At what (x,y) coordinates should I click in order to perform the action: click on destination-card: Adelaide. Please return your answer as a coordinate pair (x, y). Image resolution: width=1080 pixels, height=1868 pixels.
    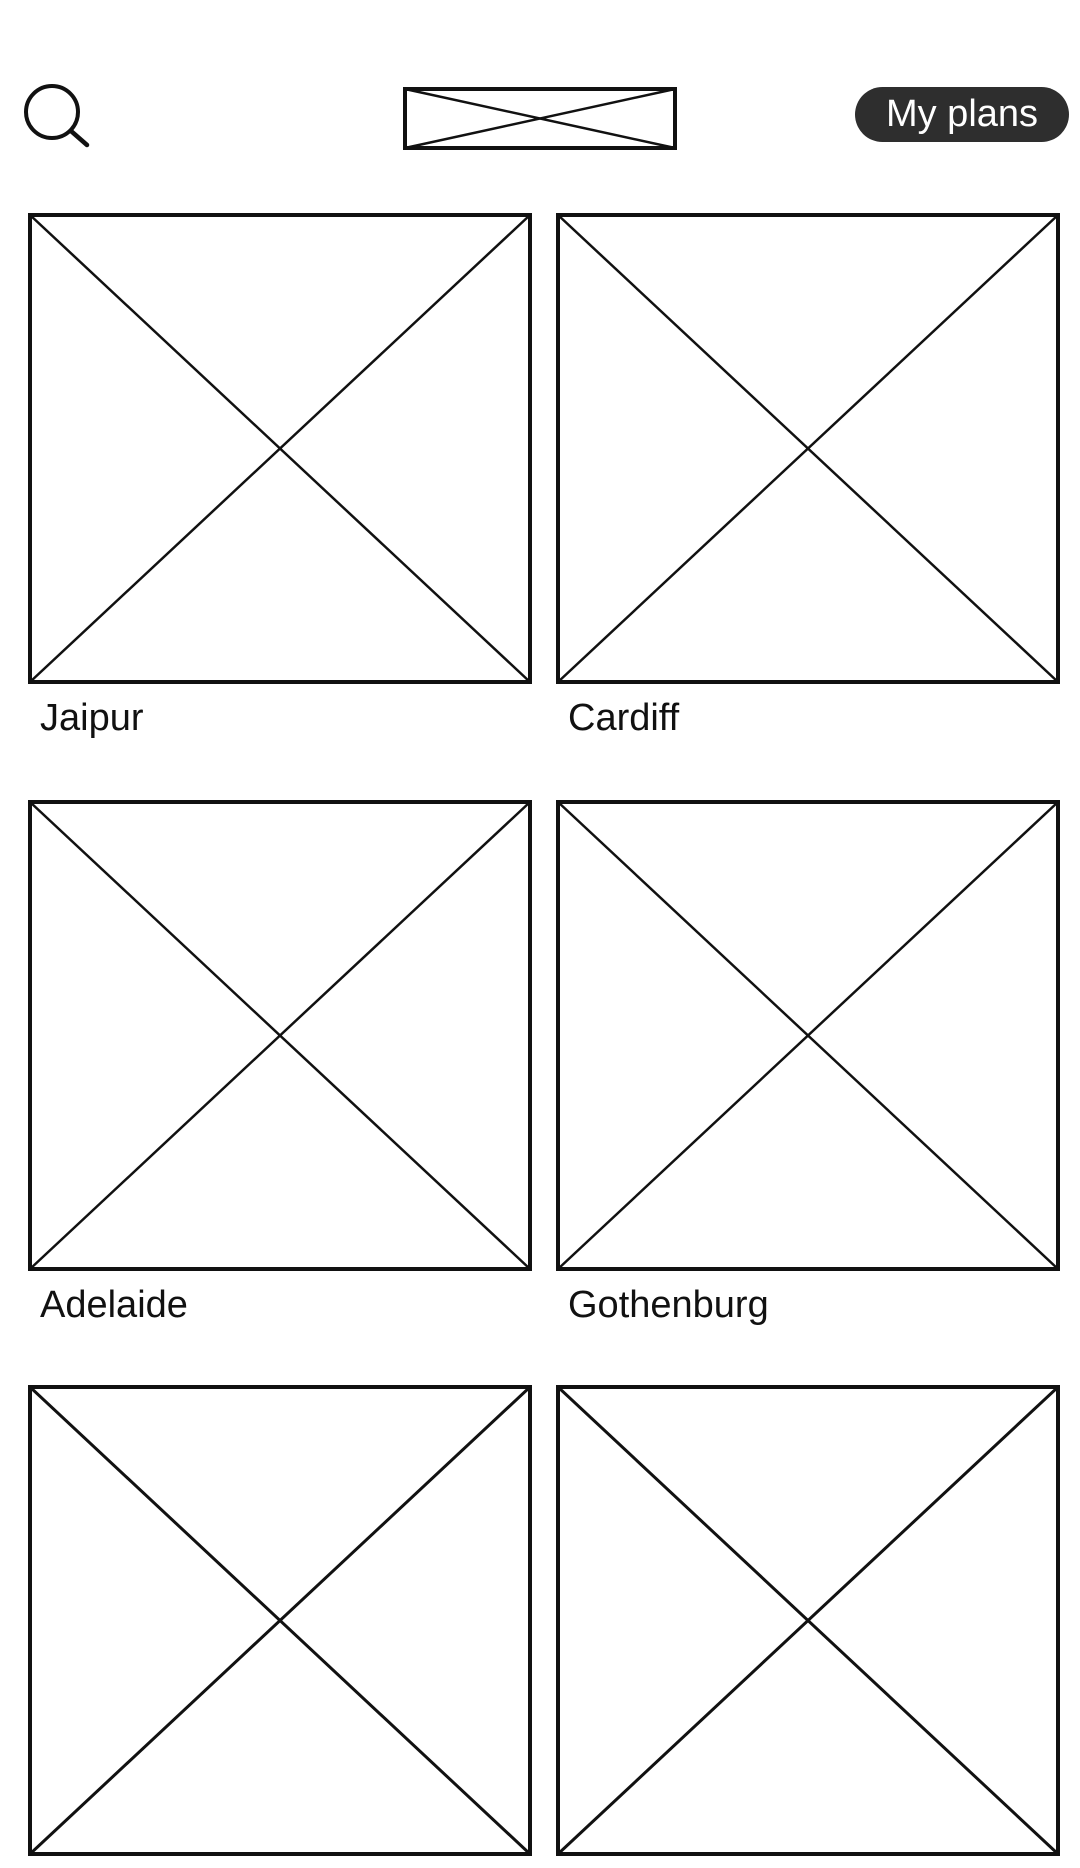
    Looking at the image, I should click on (280, 1063).